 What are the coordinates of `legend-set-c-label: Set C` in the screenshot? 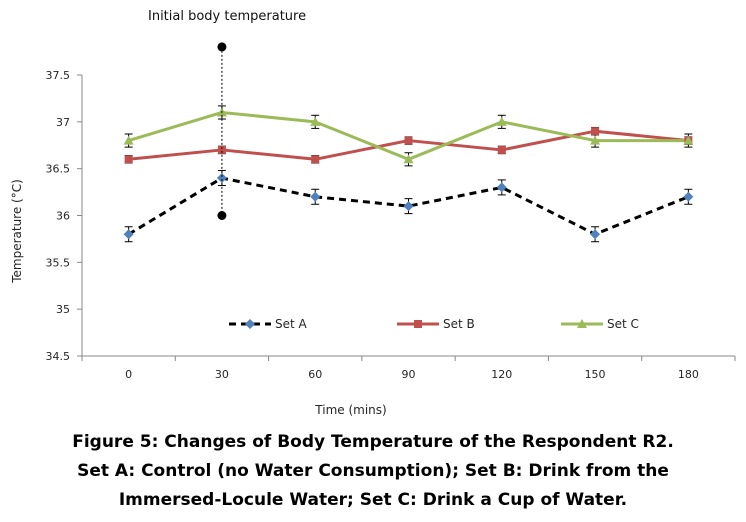 It's located at (623, 324).